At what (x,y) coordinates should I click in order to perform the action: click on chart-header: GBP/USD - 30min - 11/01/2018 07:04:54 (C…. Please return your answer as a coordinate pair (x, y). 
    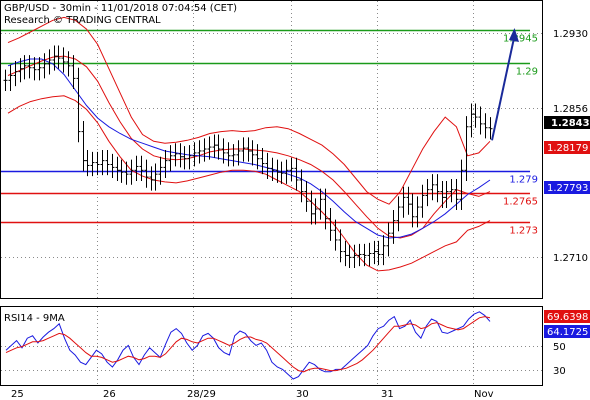
    Looking at the image, I should click on (120, 14).